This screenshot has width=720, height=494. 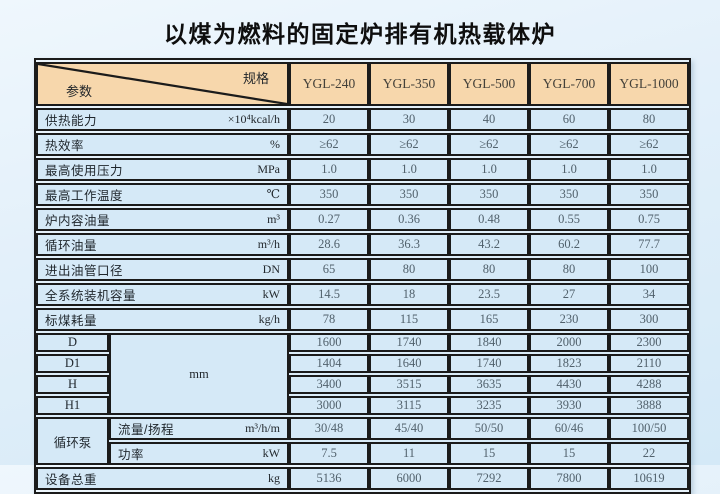 What do you see at coordinates (162, 219) in the screenshot?
I see `param-cell: 炉内容油量 m³` at bounding box center [162, 219].